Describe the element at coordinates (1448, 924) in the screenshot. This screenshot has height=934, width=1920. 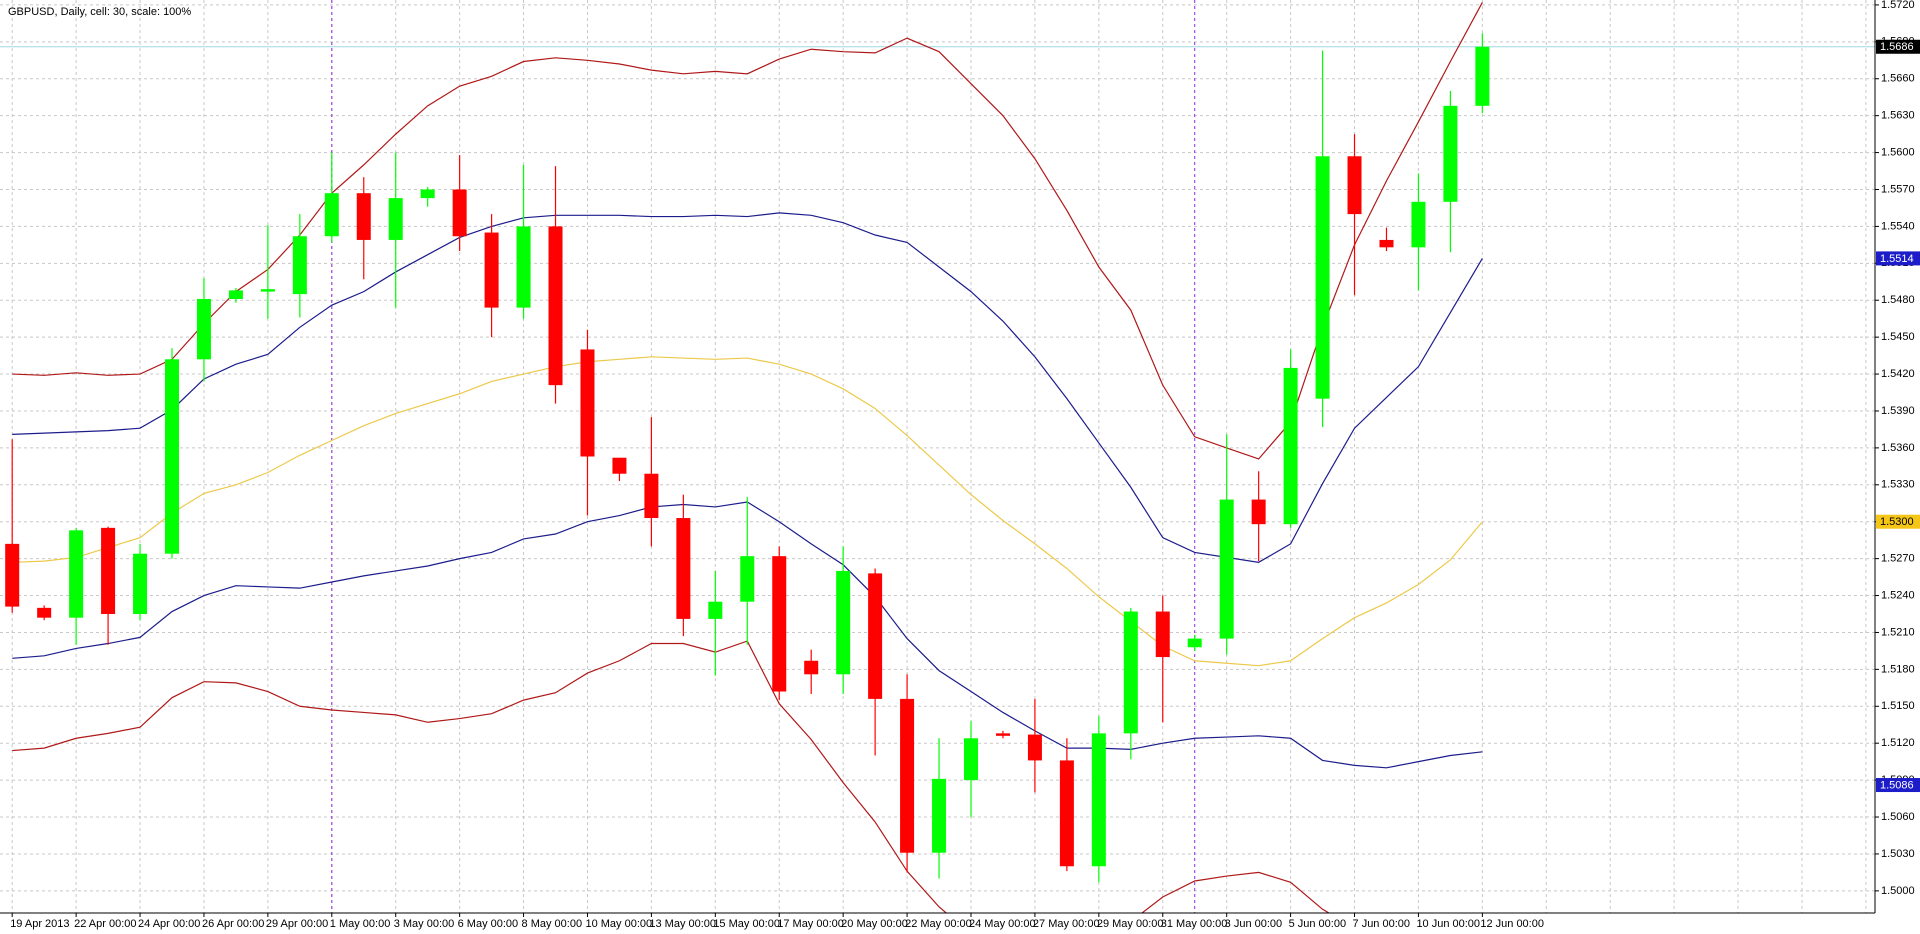
I see `x-tick-label: 10 Jun 00:00` at that location.